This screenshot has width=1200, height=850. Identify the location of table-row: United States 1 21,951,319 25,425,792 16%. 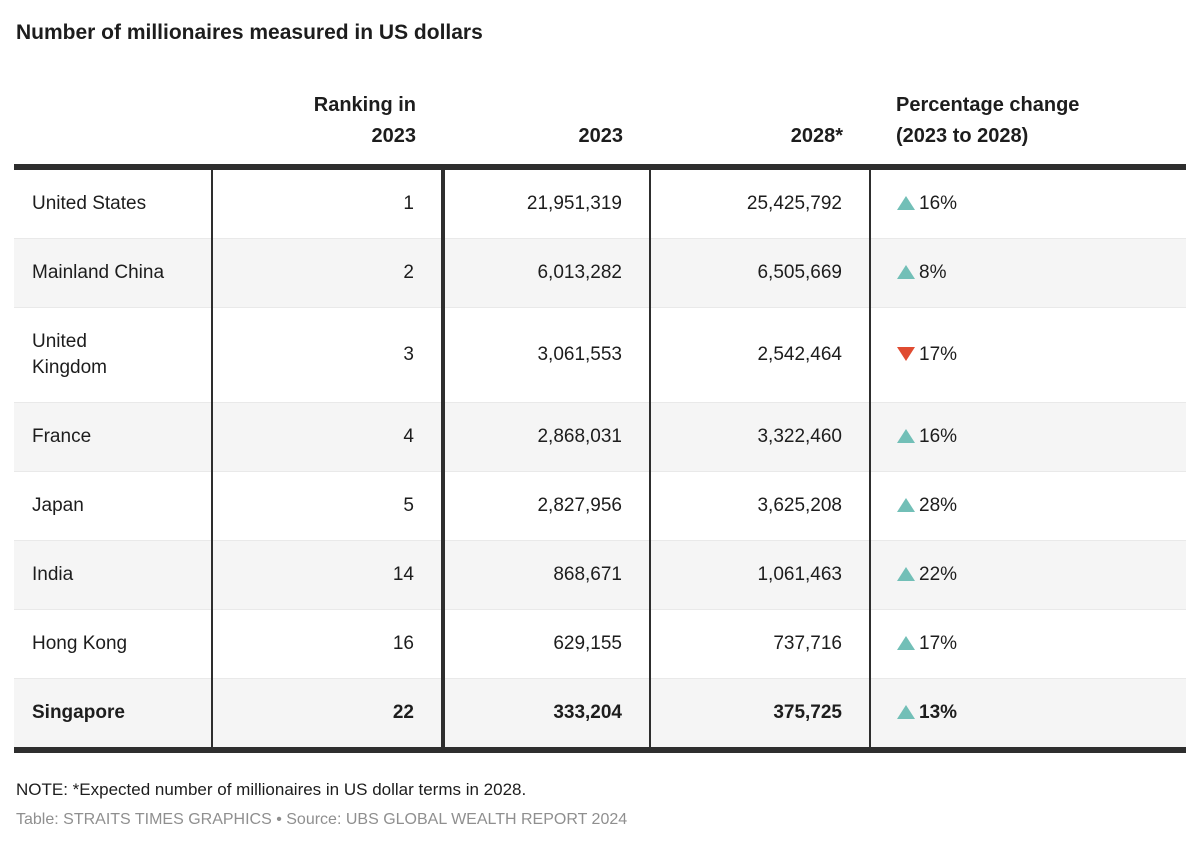
(600, 203).